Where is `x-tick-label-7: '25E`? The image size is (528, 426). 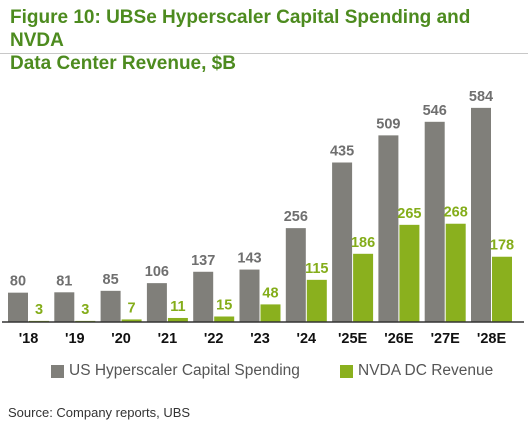 x-tick-label-7: '25E is located at coordinates (353, 339).